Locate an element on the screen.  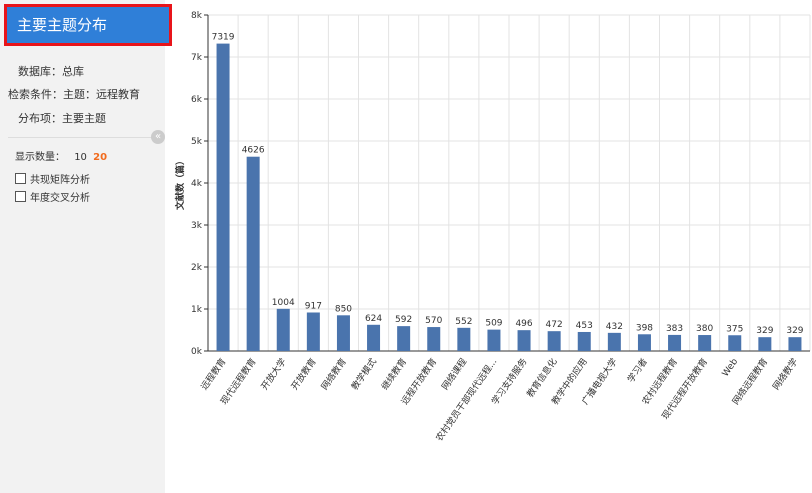
y-tick-label: 7k is located at coordinates (197, 58).